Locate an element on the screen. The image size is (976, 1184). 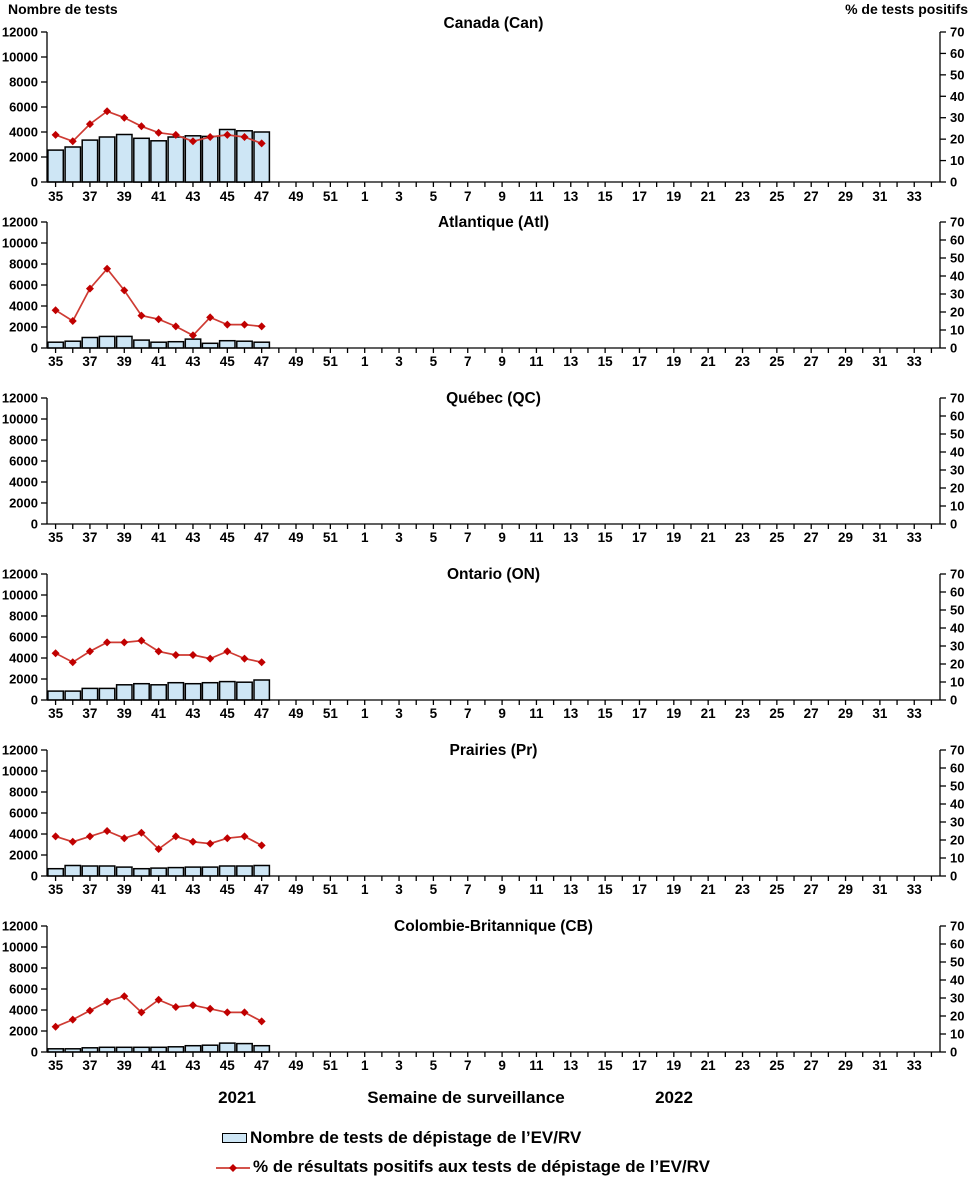
week-tick-label: 19 is located at coordinates (673, 889).